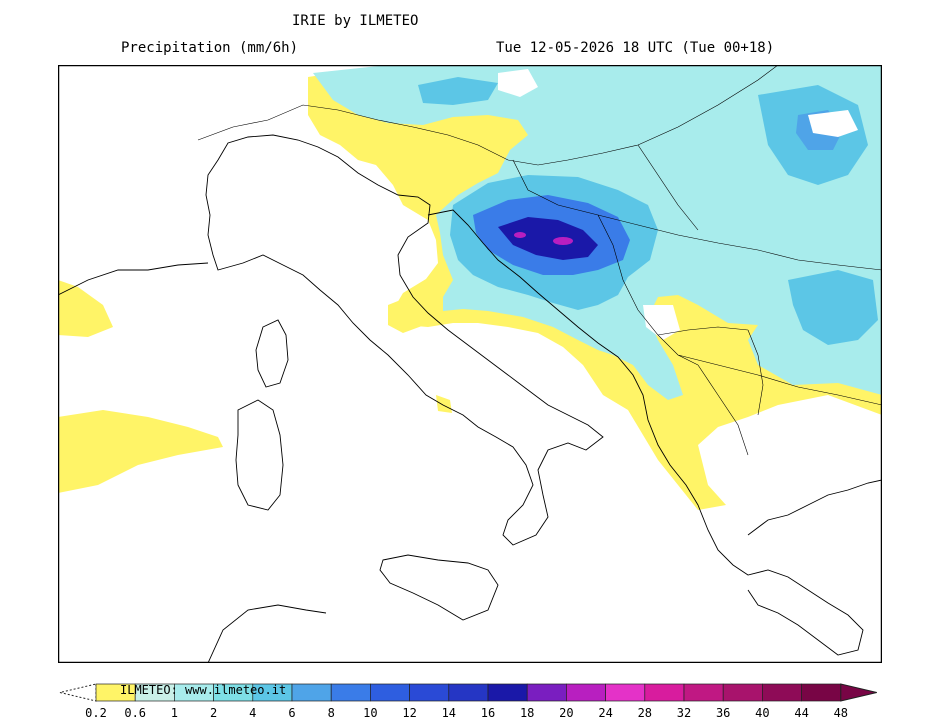 The height and width of the screenshot is (726, 940). I want to click on legend-tick-label: 6, so click(292, 713).